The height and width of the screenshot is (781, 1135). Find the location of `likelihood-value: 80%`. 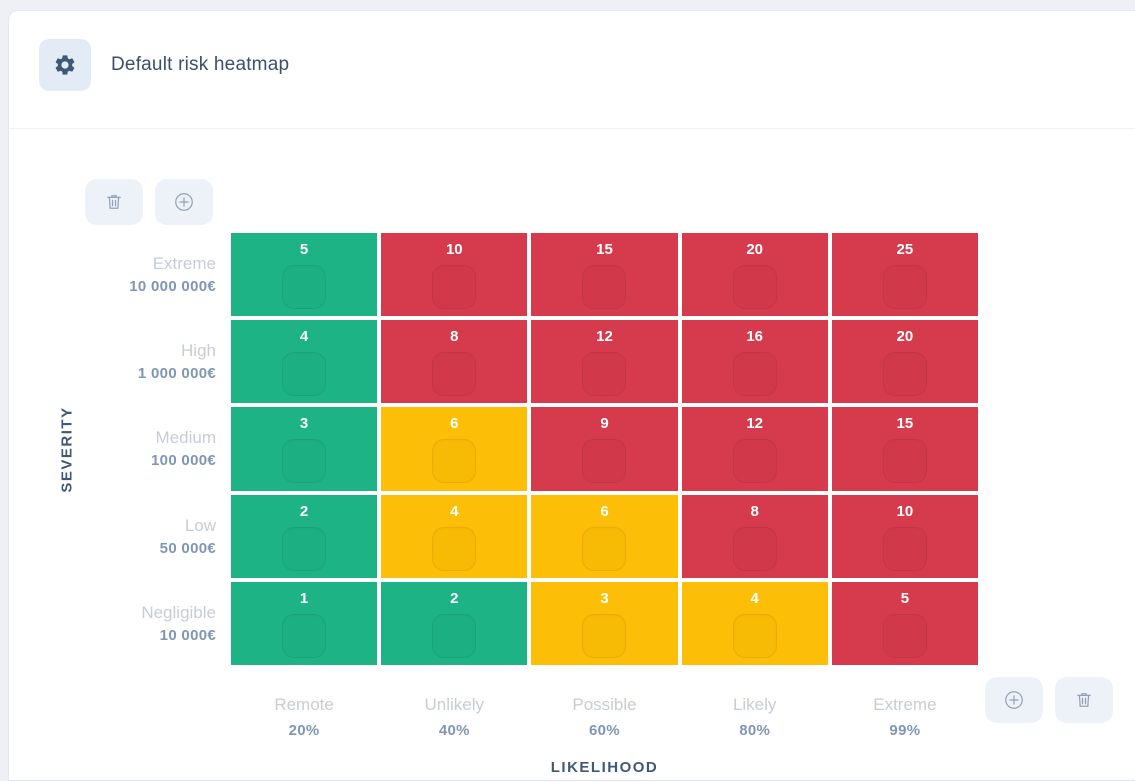

likelihood-value: 80% is located at coordinates (755, 730).